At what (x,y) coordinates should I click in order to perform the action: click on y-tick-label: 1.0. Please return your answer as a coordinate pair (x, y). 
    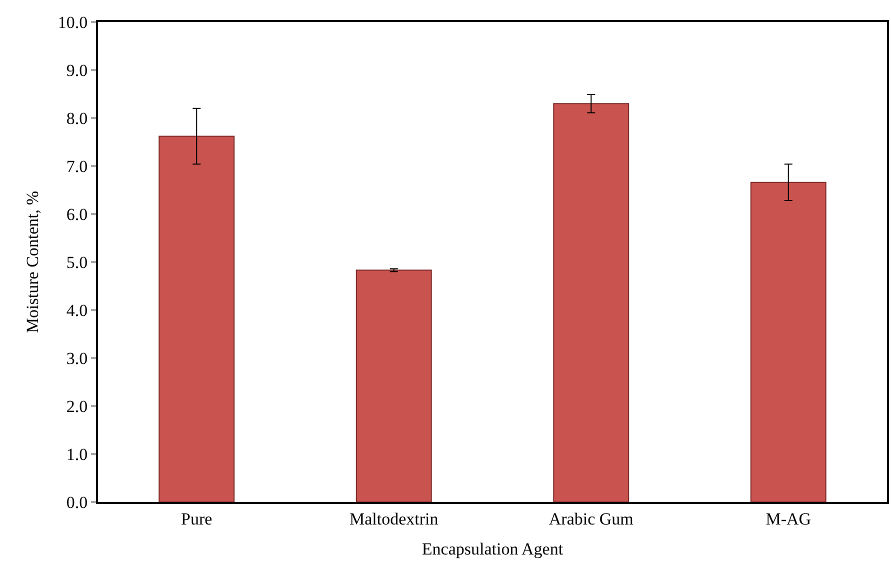
    Looking at the image, I should click on (77, 454).